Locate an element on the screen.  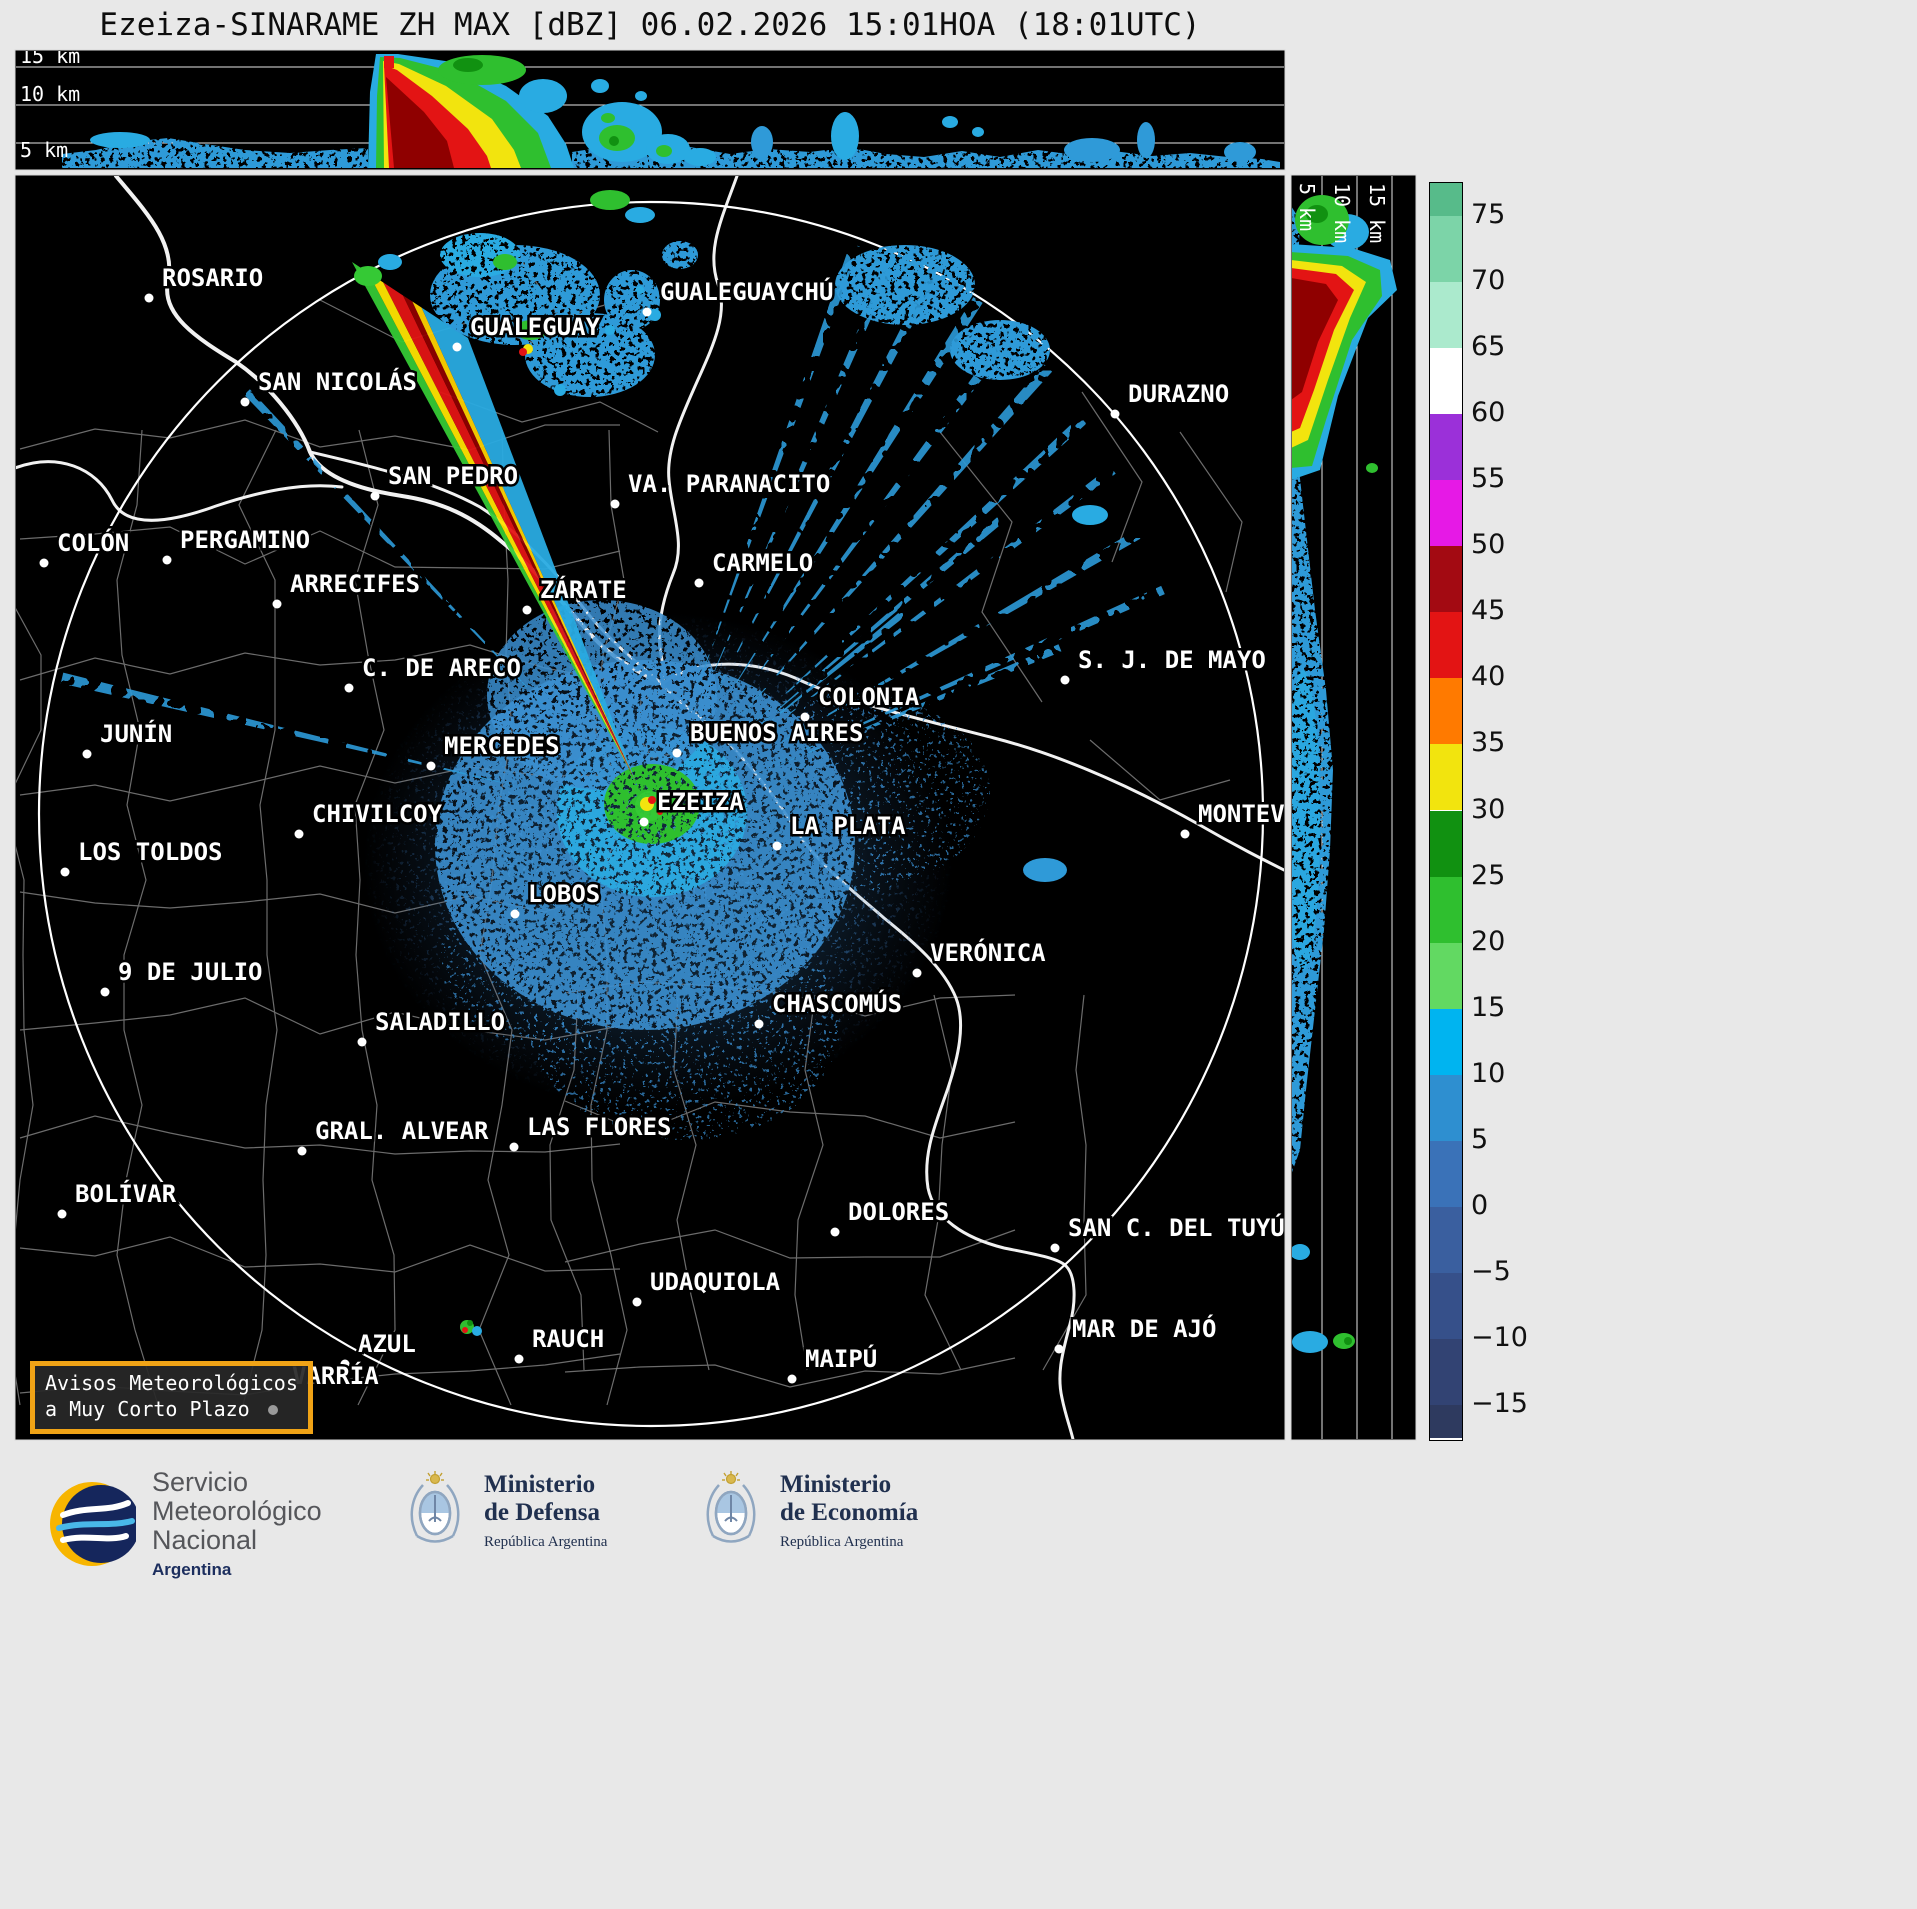
city: GRAL. ALVEAR is located at coordinates (394, 1135).